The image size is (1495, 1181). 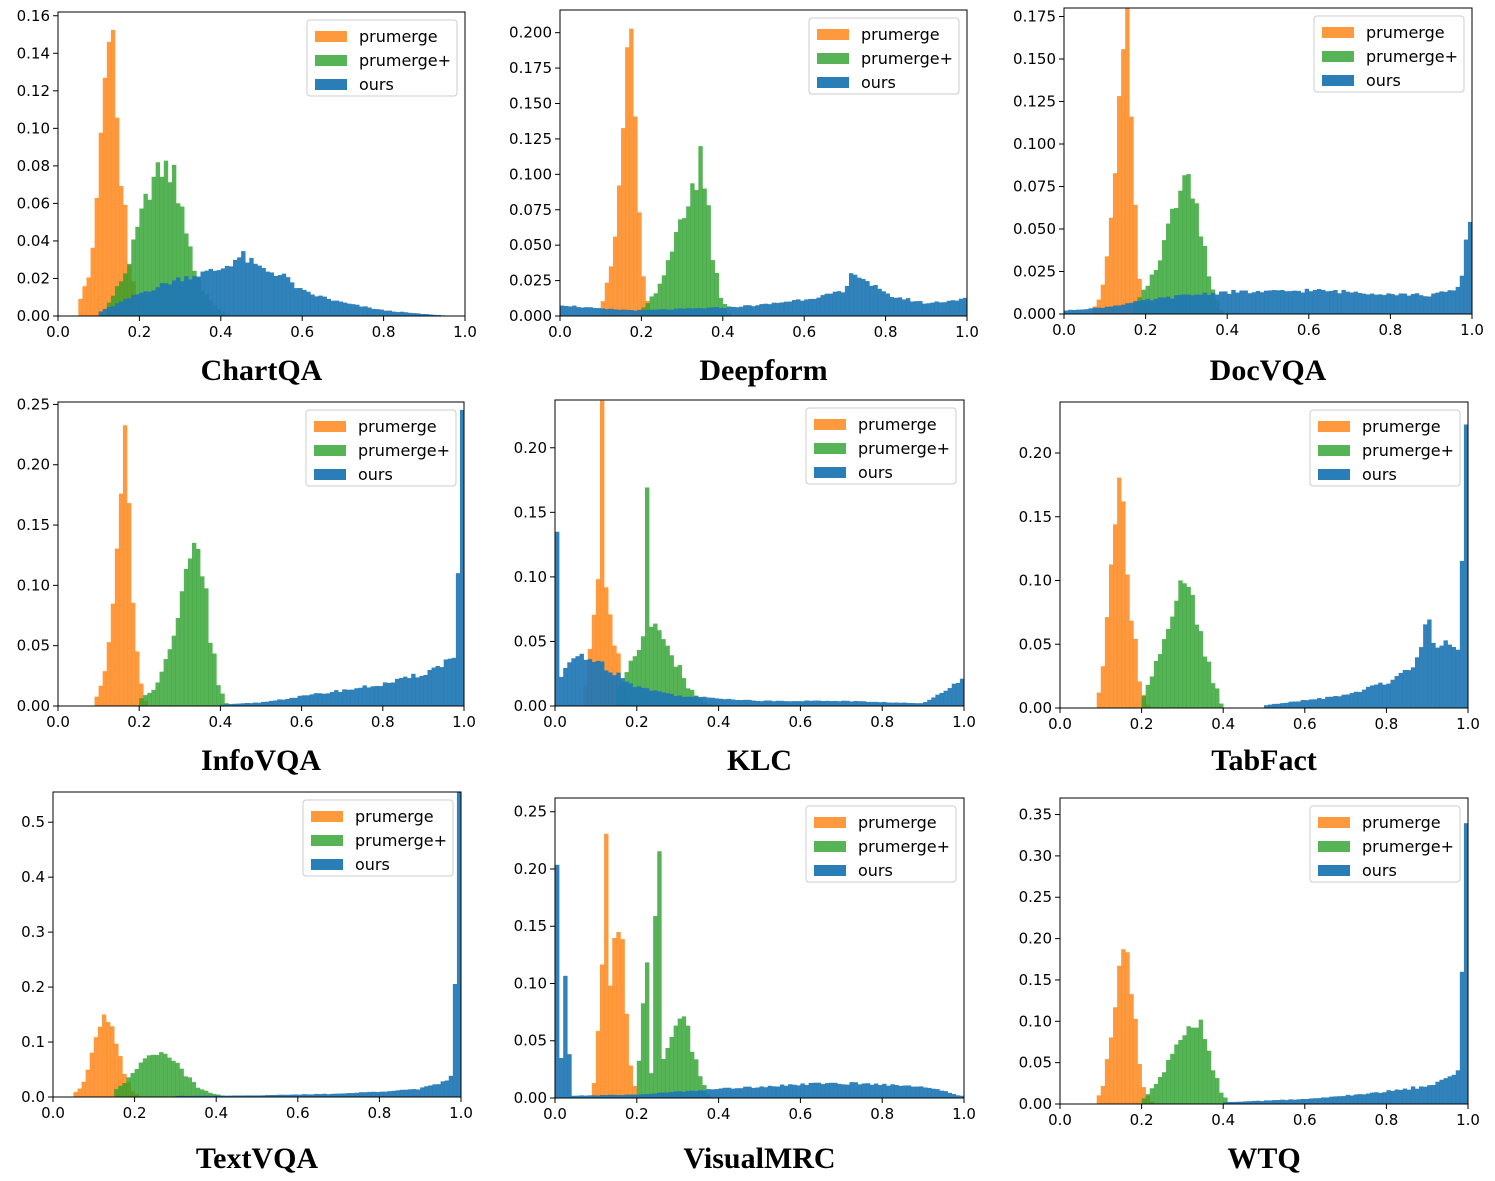 I want to click on series-ours, so click(x=1268, y=267).